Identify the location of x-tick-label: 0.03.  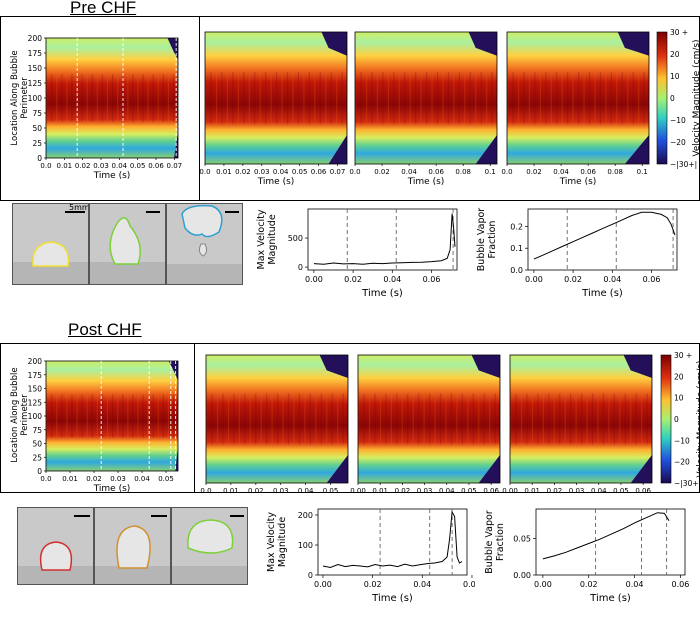
(577, 490).